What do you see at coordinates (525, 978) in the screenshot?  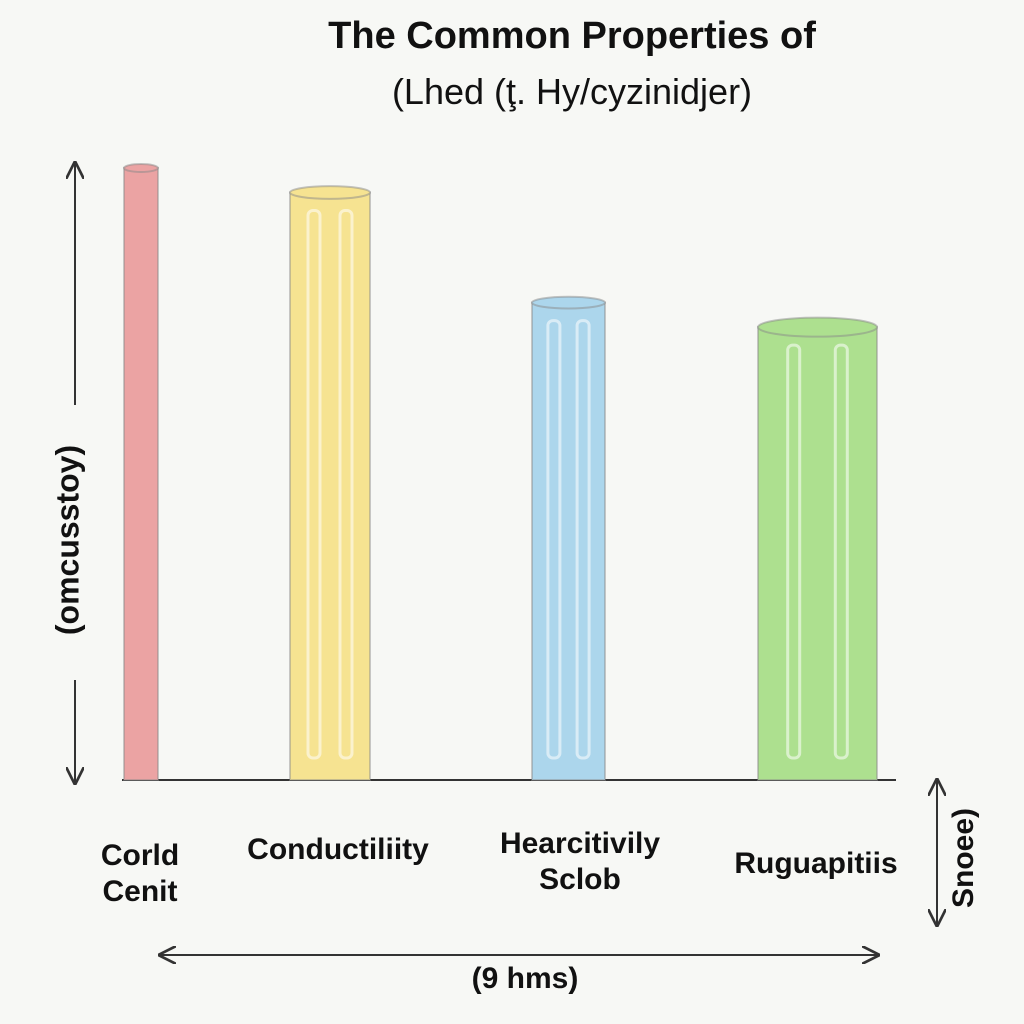 I see `x-axis-label: (9 hms)` at bounding box center [525, 978].